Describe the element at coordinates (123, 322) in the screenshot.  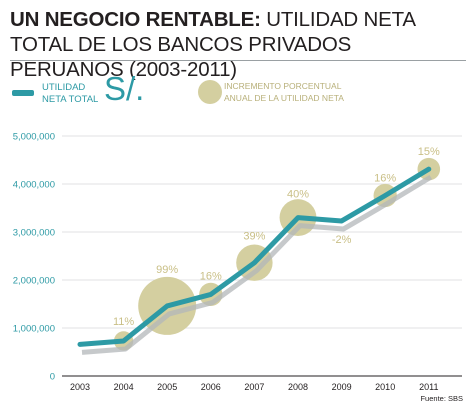
I see `pct-label: 11%` at that location.